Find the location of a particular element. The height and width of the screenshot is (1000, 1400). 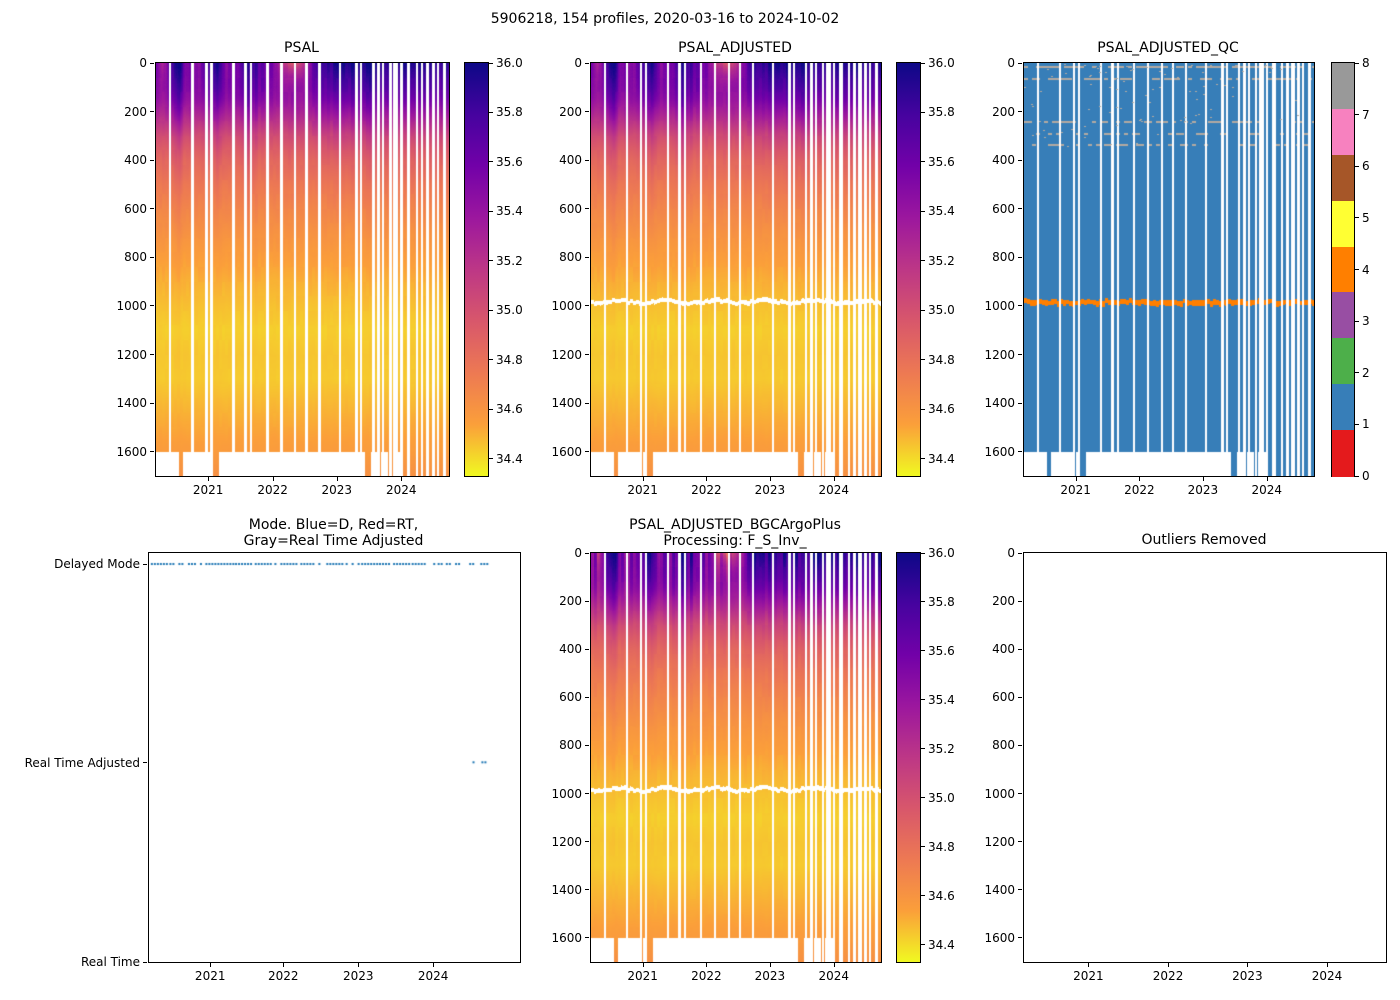

colorbar-tick-label: 36.0 is located at coordinates (941, 63).